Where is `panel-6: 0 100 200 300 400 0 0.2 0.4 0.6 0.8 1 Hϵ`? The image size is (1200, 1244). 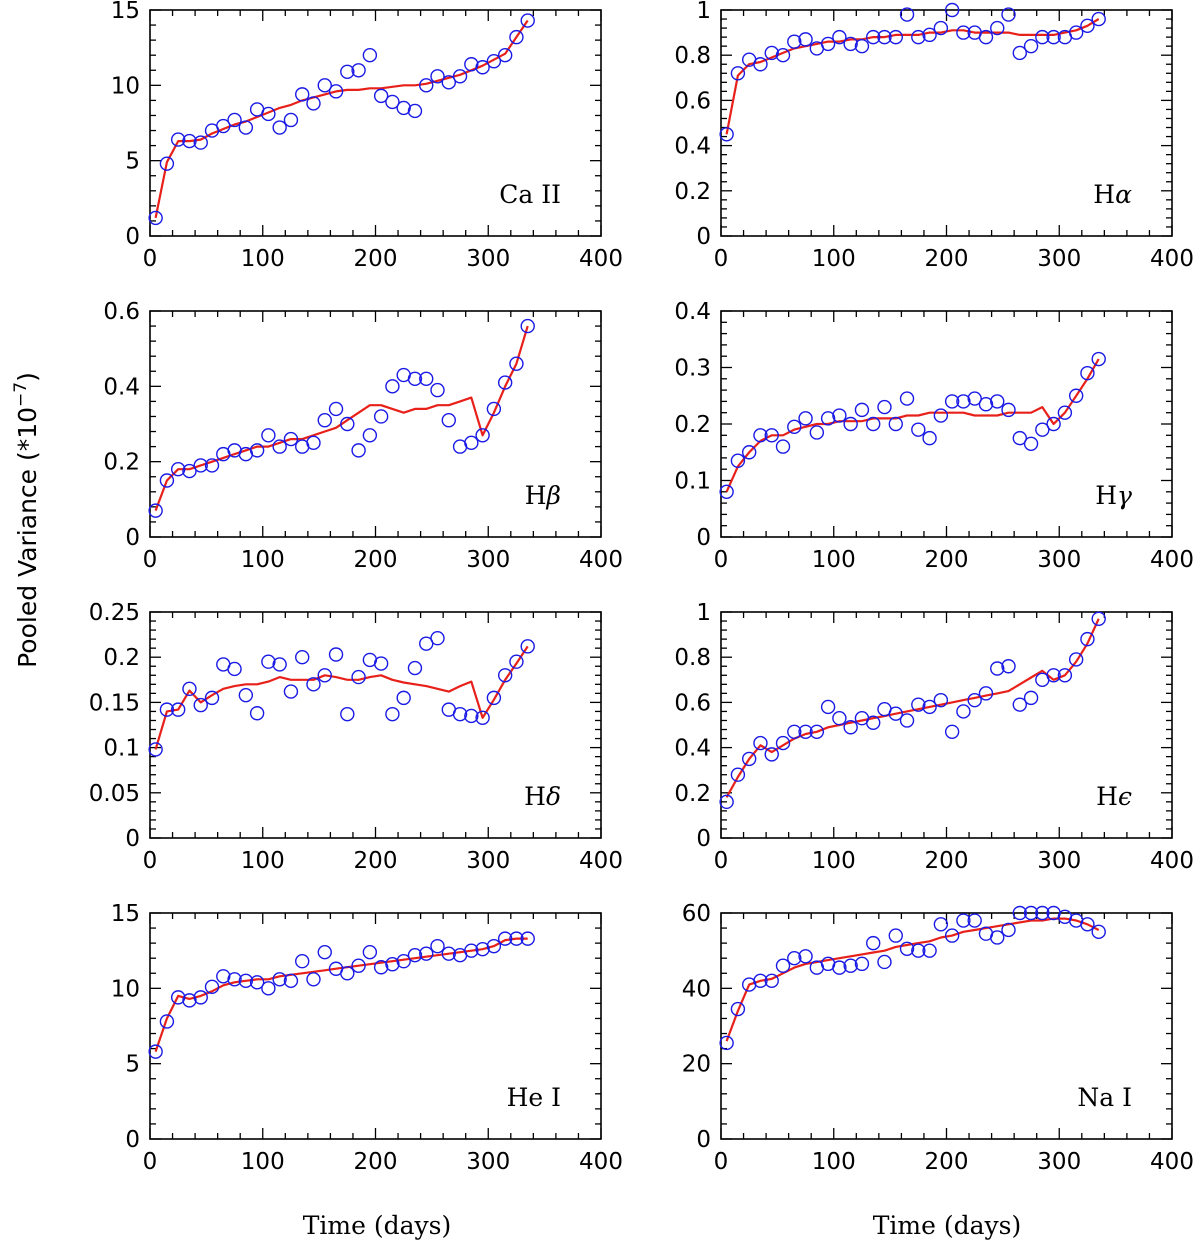 panel-6: 0 100 200 300 400 0 0.2 0.4 0.6 0.8 1 Hϵ is located at coordinates (934, 737).